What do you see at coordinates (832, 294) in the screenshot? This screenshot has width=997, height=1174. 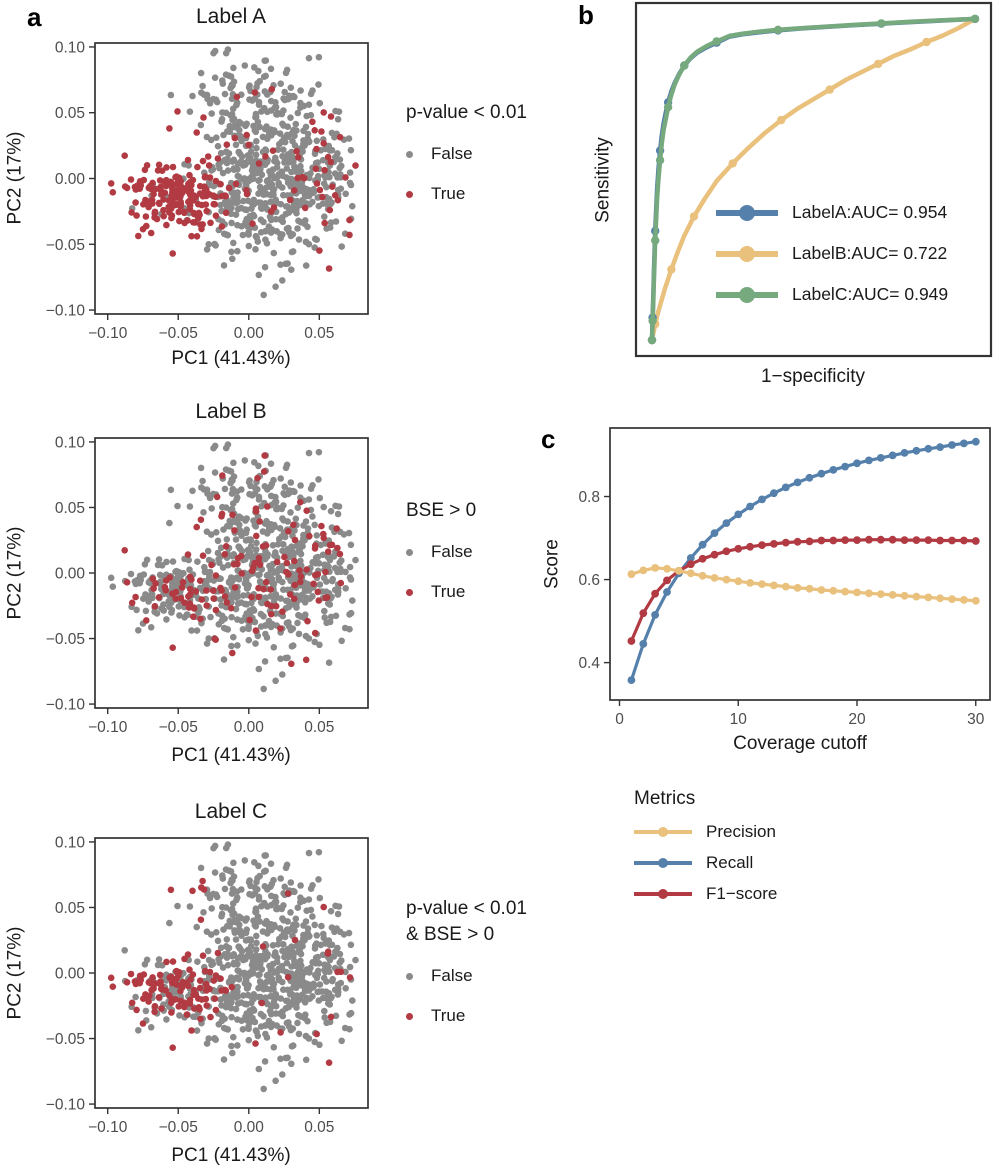 I see `legend-item-labelc-auc: LabelC:AUC= 0.949` at bounding box center [832, 294].